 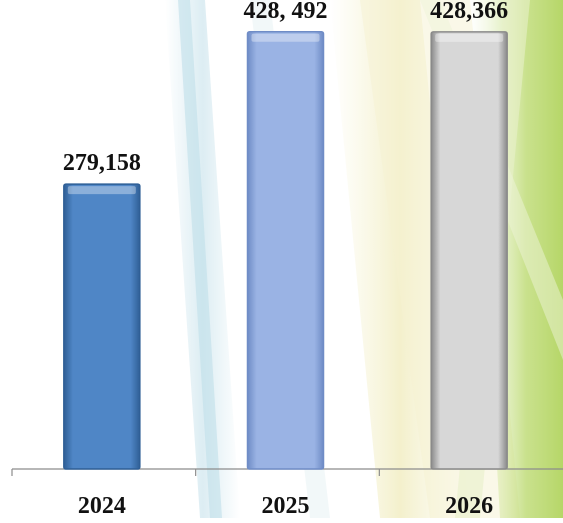 I want to click on data-label-2025: 428, 492, so click(x=286, y=12).